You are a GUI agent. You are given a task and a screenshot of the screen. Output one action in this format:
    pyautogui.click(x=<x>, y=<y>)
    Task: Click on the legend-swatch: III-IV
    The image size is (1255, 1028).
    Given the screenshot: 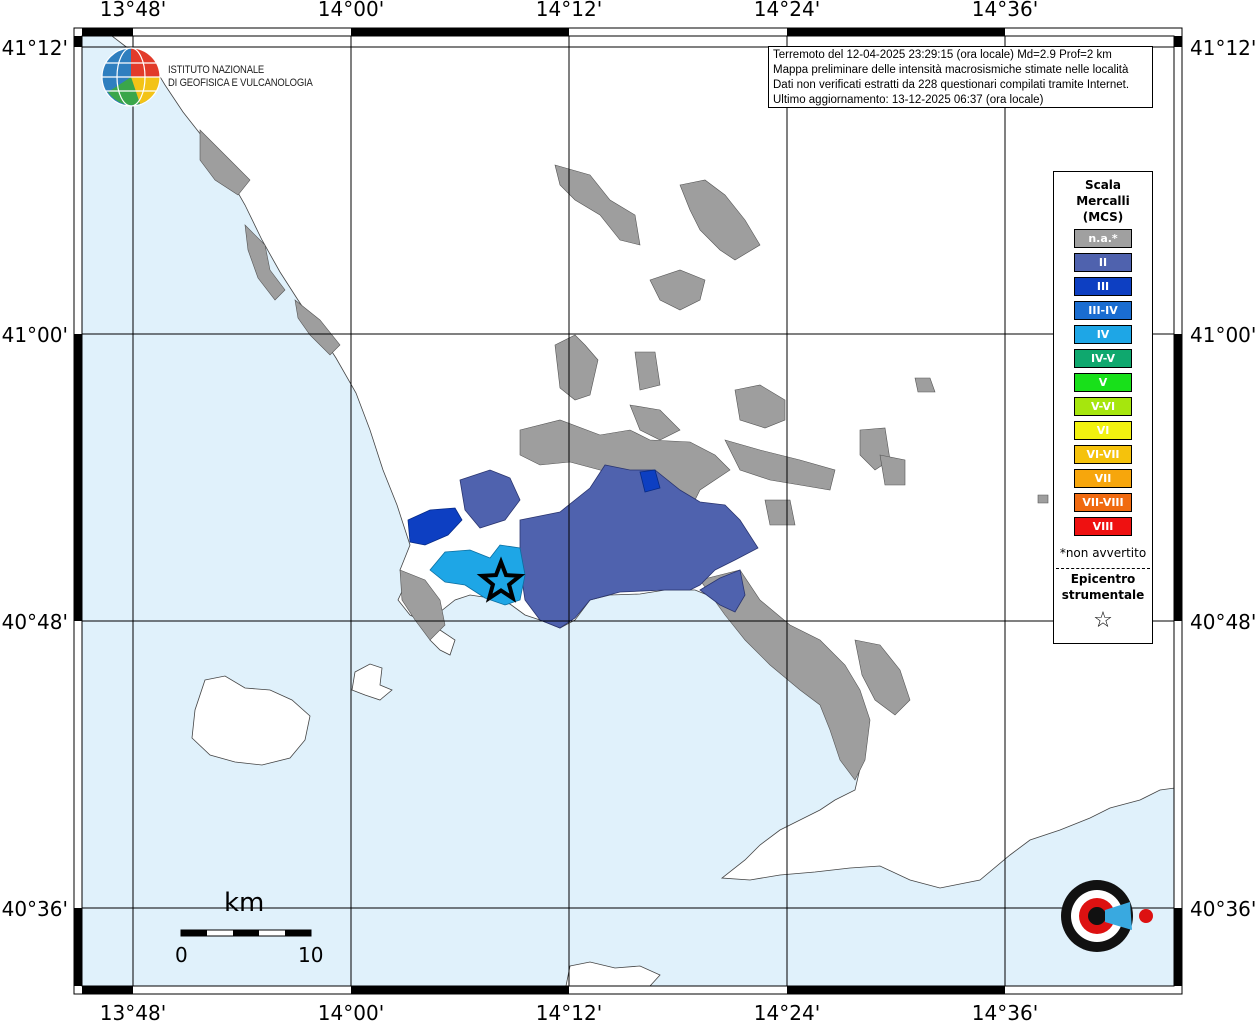 What is the action you would take?
    pyautogui.click(x=1103, y=310)
    